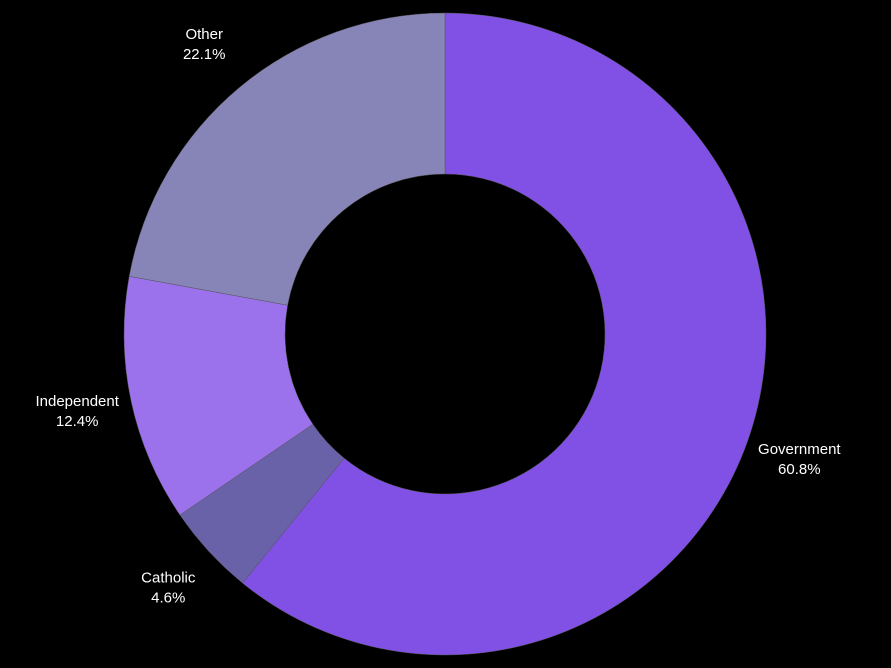 The image size is (891, 668). I want to click on slice-value-label: 60.8%, so click(799, 469).